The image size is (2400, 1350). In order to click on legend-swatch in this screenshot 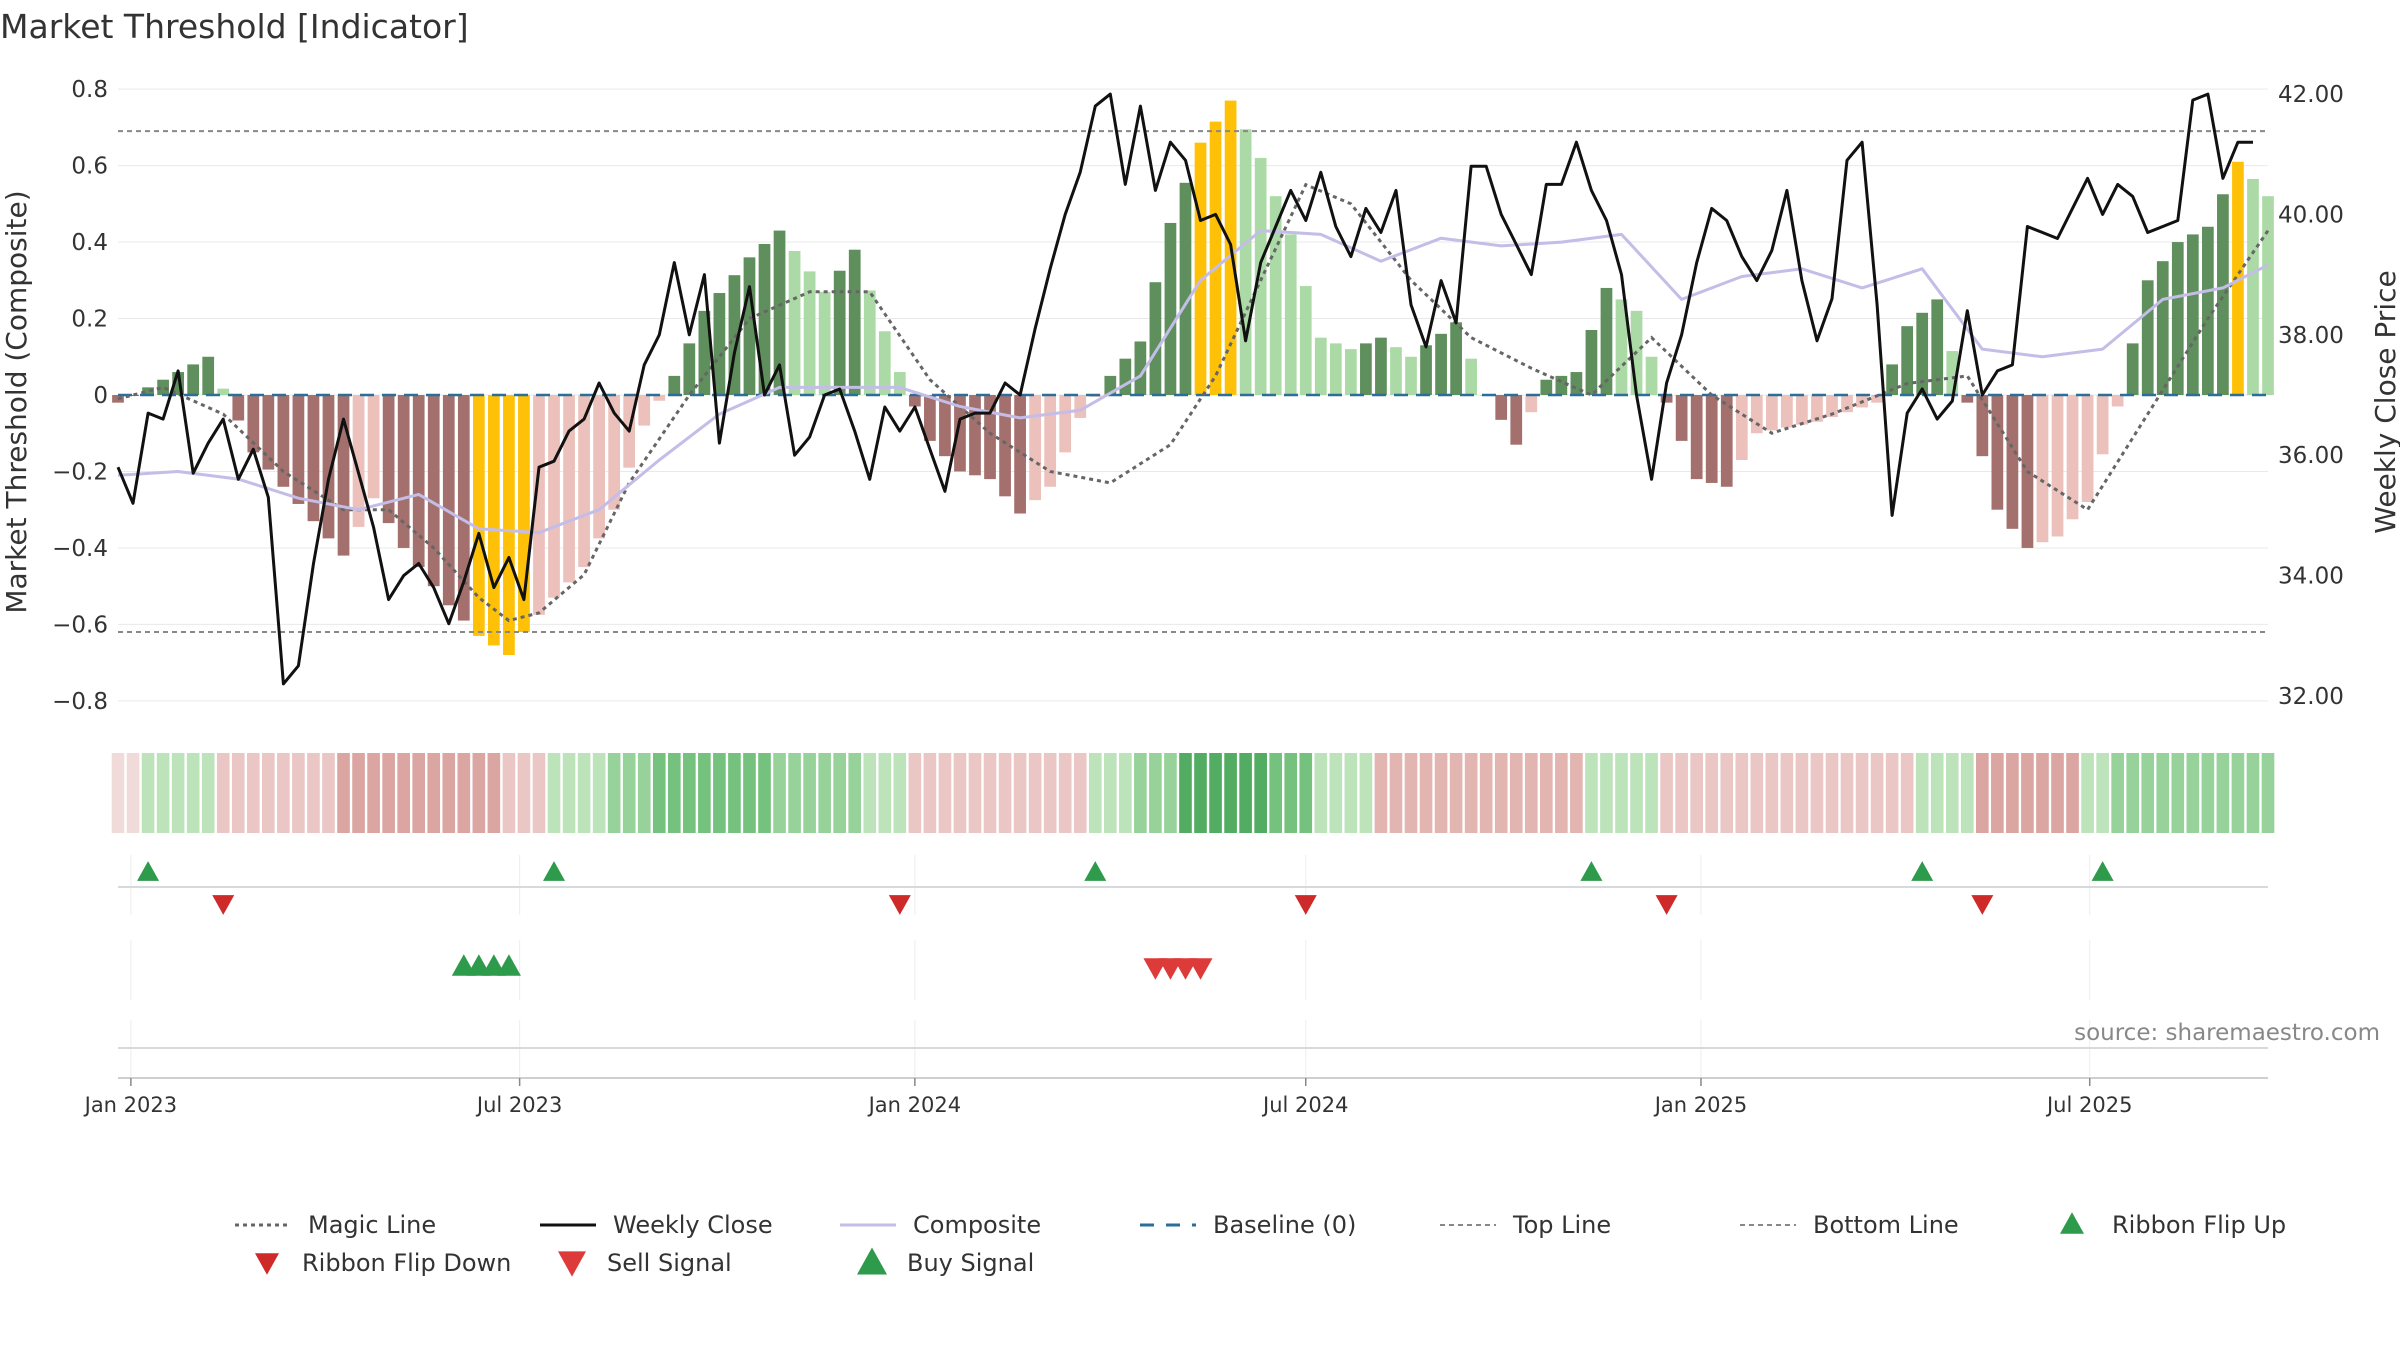, I will do `click(572, 1264)`.